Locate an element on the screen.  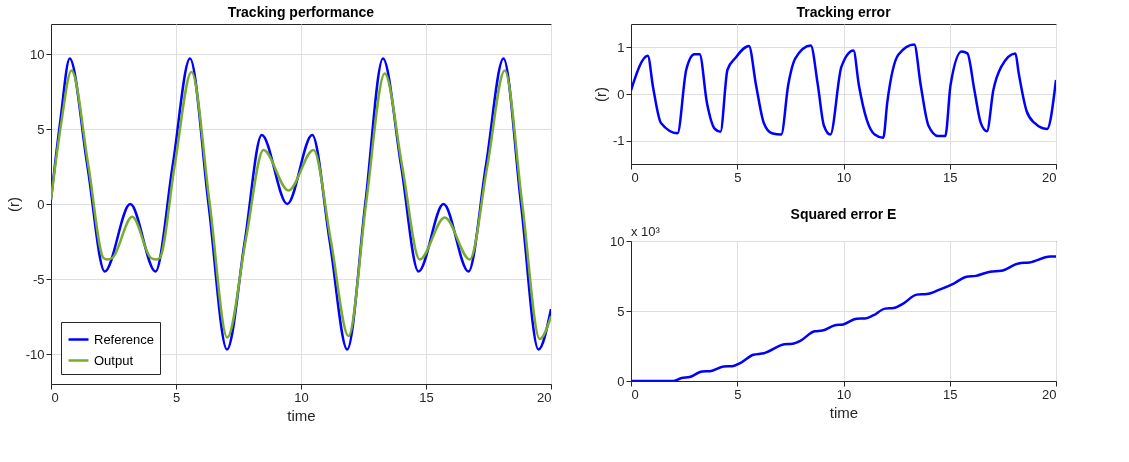
line-series is located at coordinates (843, 91).